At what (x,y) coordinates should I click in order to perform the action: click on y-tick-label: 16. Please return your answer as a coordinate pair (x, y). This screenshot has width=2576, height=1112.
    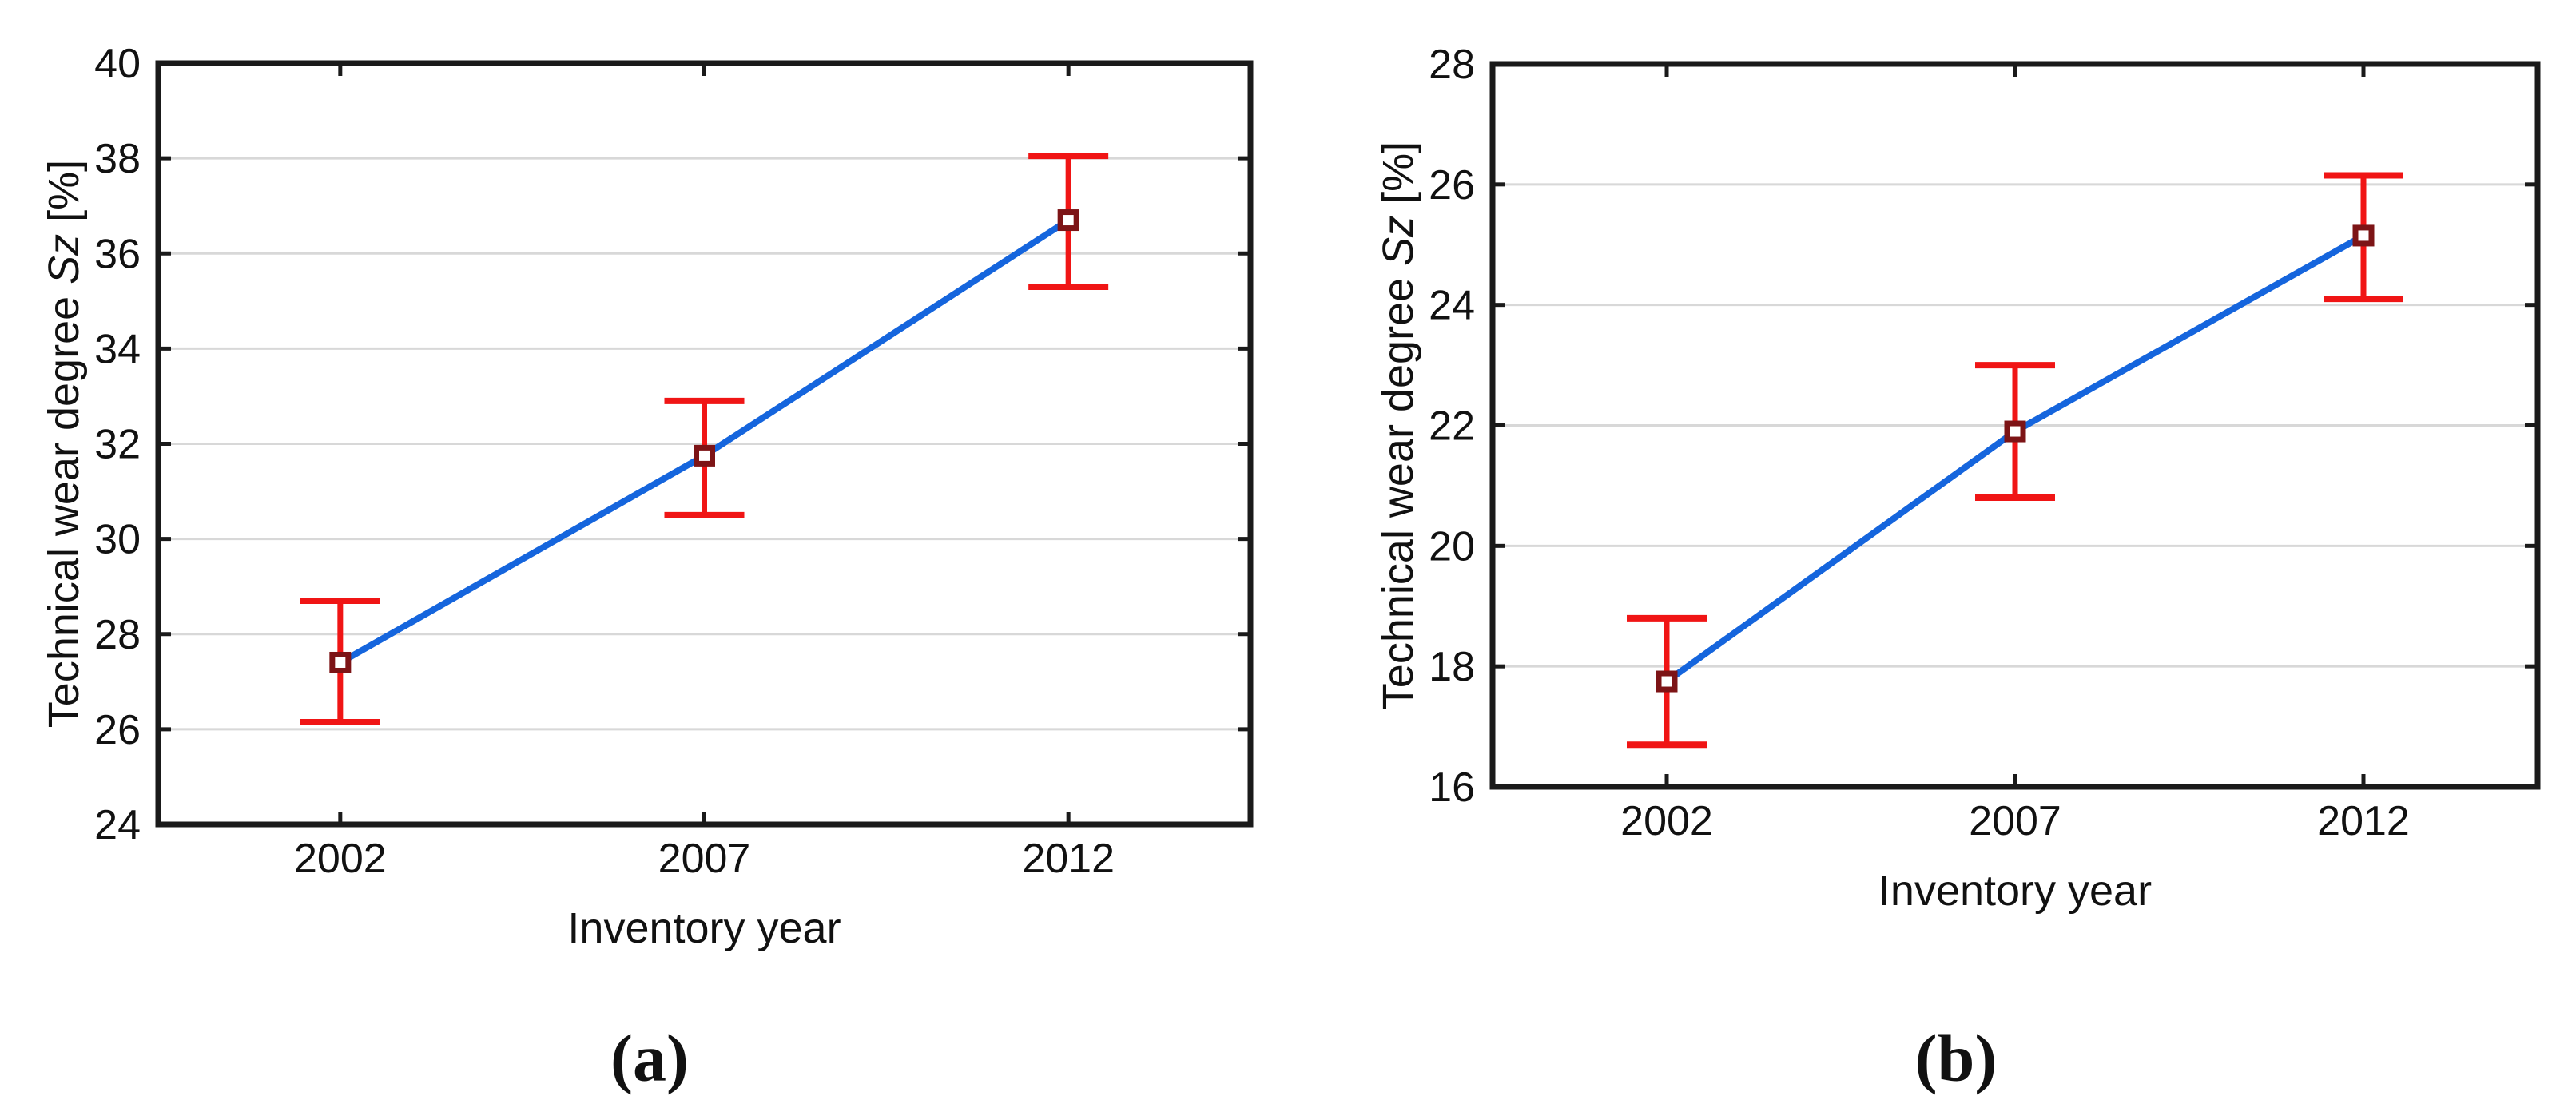
    Looking at the image, I should click on (1452, 787).